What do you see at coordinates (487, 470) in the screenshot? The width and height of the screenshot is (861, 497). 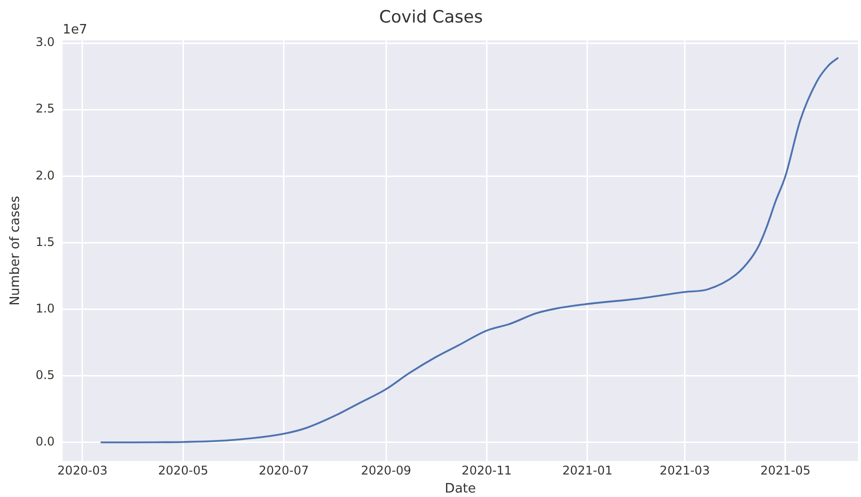 I see `x-tick-label: 2020-11` at bounding box center [487, 470].